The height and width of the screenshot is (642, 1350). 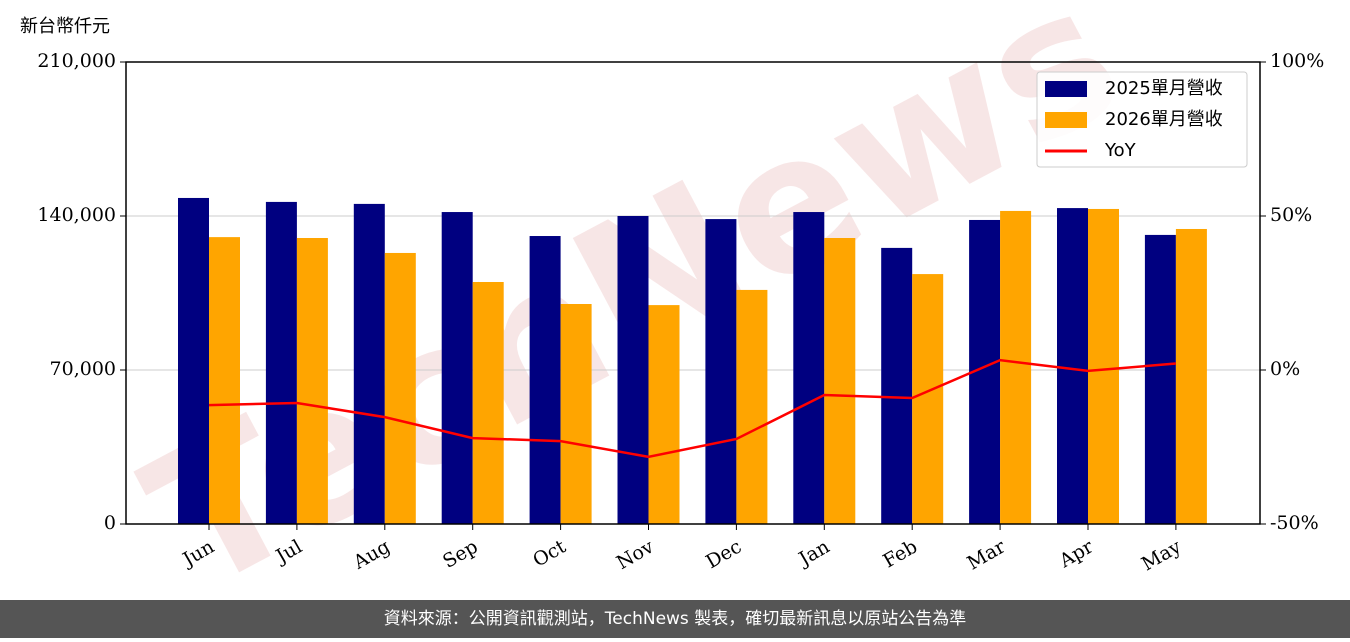 What do you see at coordinates (65, 26) in the screenshot?
I see `y-axis-label: 新台幣仟元` at bounding box center [65, 26].